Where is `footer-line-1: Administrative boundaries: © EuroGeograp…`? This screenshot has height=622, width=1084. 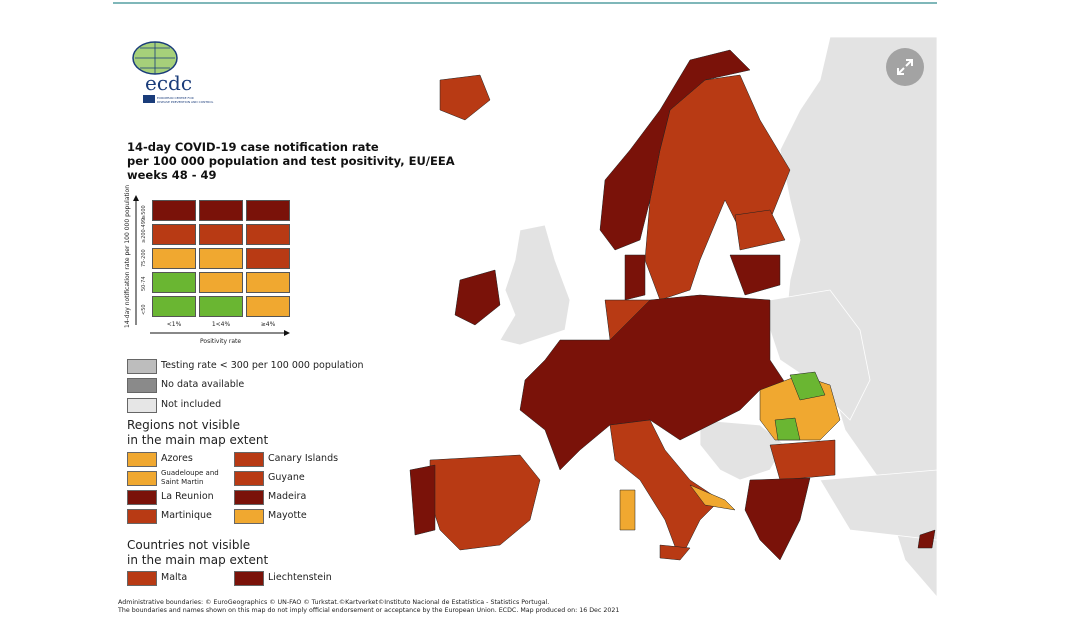 footer-line-1: Administrative boundaries: © EuroGeograp… is located at coordinates (334, 602).